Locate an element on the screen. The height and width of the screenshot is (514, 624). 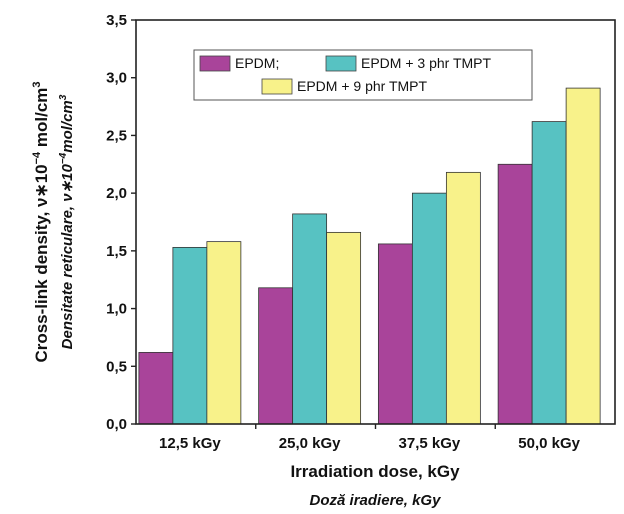
legend-swatch-epdm-3phr is located at coordinates (341, 63).